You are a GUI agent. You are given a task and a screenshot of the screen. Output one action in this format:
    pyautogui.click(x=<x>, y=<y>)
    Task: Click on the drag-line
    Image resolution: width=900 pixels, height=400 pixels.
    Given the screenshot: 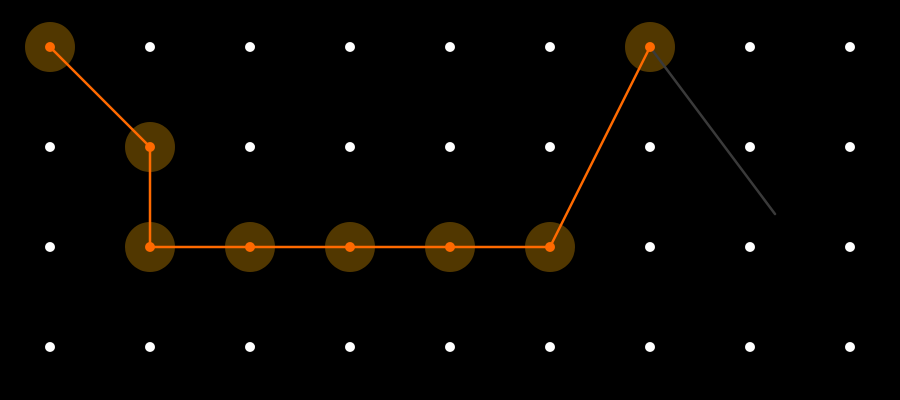 What is the action you would take?
    pyautogui.click(x=712, y=130)
    